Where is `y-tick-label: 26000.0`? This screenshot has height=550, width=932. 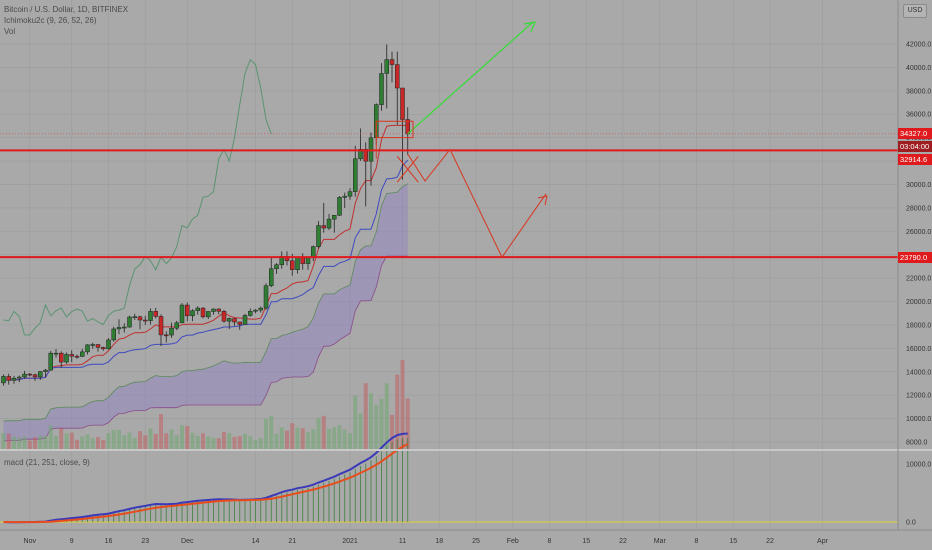
y-tick-label: 26000.0 is located at coordinates (918, 232).